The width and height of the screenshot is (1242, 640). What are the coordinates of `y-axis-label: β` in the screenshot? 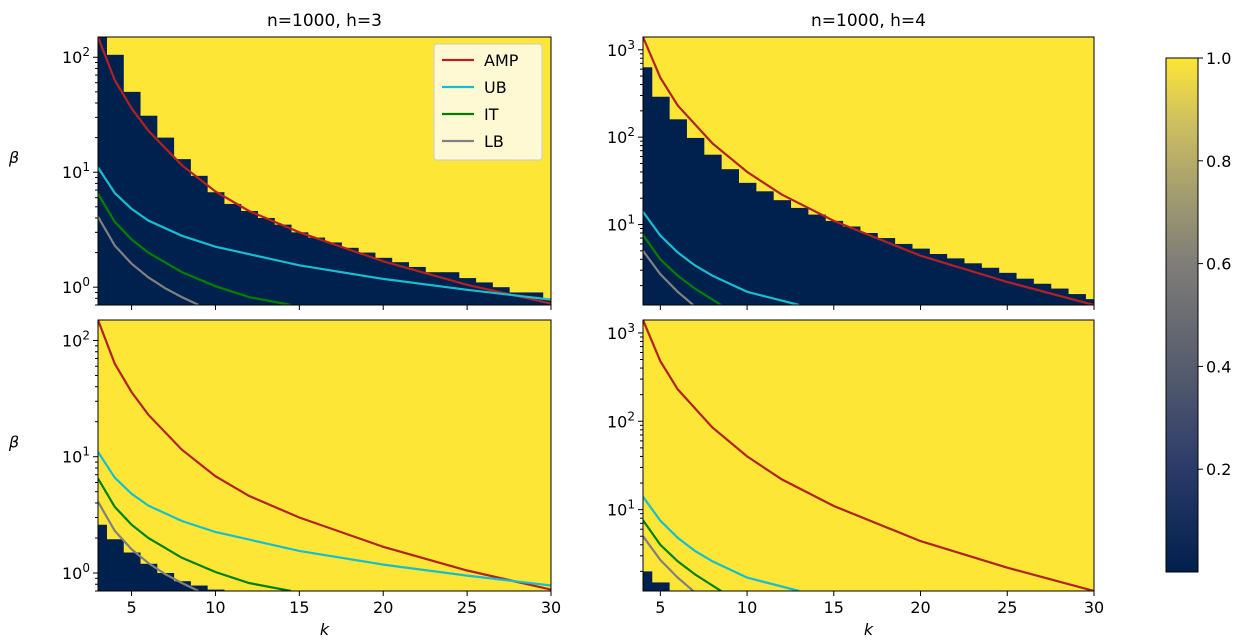 It's located at (13, 442).